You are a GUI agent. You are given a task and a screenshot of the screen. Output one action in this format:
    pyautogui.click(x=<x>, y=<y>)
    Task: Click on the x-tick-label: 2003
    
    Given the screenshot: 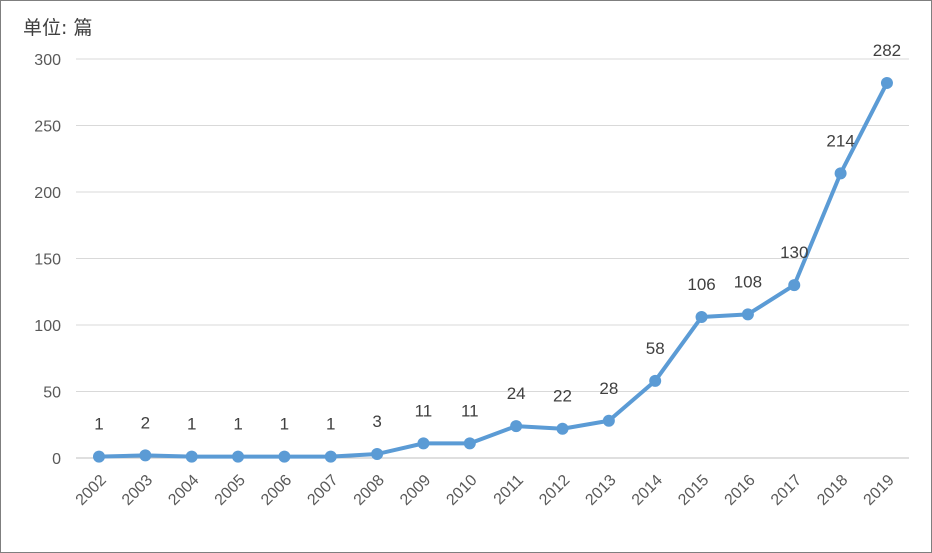 What is the action you would take?
    pyautogui.click(x=137, y=490)
    